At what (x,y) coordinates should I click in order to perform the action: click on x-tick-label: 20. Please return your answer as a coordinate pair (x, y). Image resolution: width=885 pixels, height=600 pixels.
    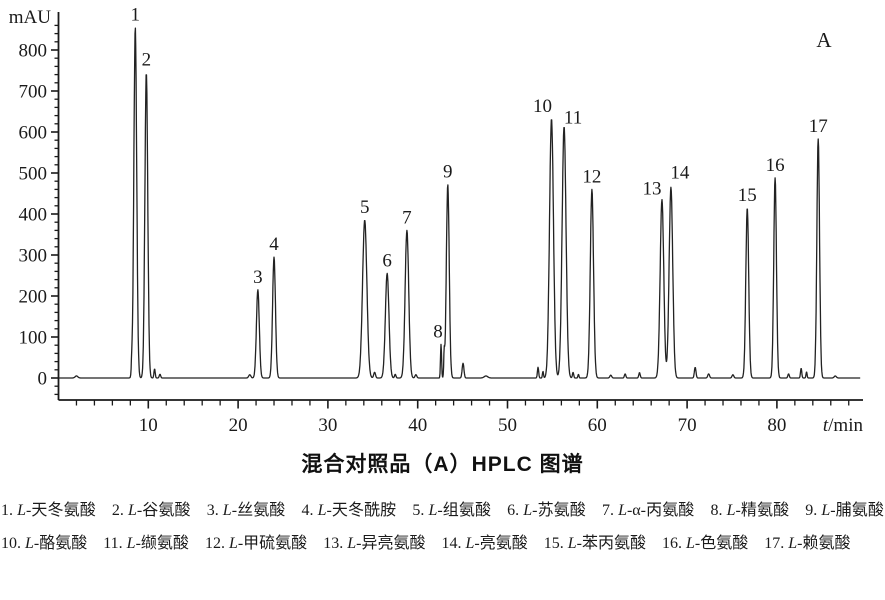
    Looking at the image, I should click on (238, 425).